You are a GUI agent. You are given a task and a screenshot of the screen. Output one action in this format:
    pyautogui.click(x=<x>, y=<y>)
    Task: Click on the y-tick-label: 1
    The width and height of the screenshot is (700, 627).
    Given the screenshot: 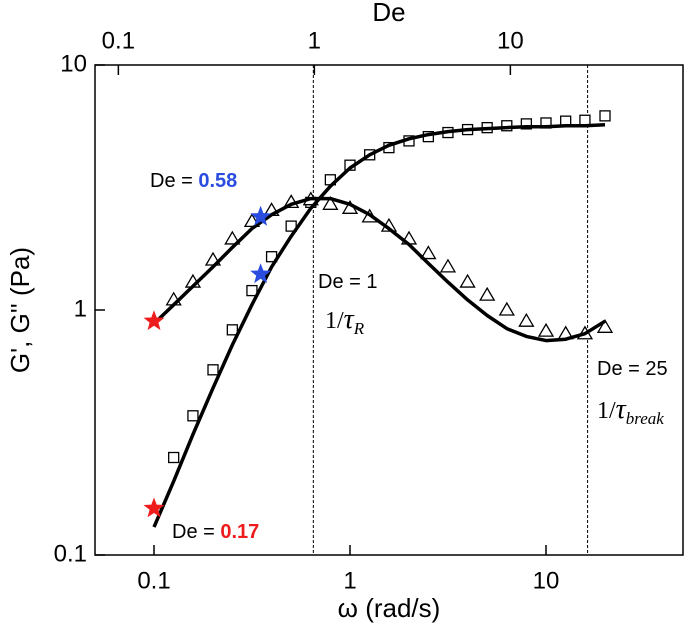 What is the action you would take?
    pyautogui.click(x=80, y=308)
    